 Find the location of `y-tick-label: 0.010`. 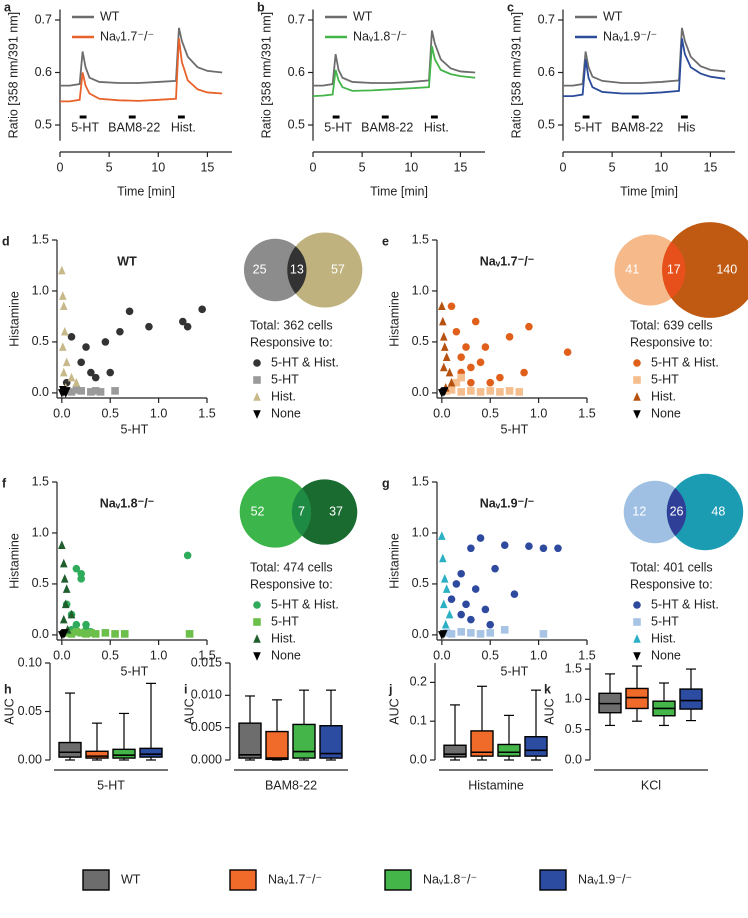

y-tick-label: 0.010 is located at coordinates (206, 695).